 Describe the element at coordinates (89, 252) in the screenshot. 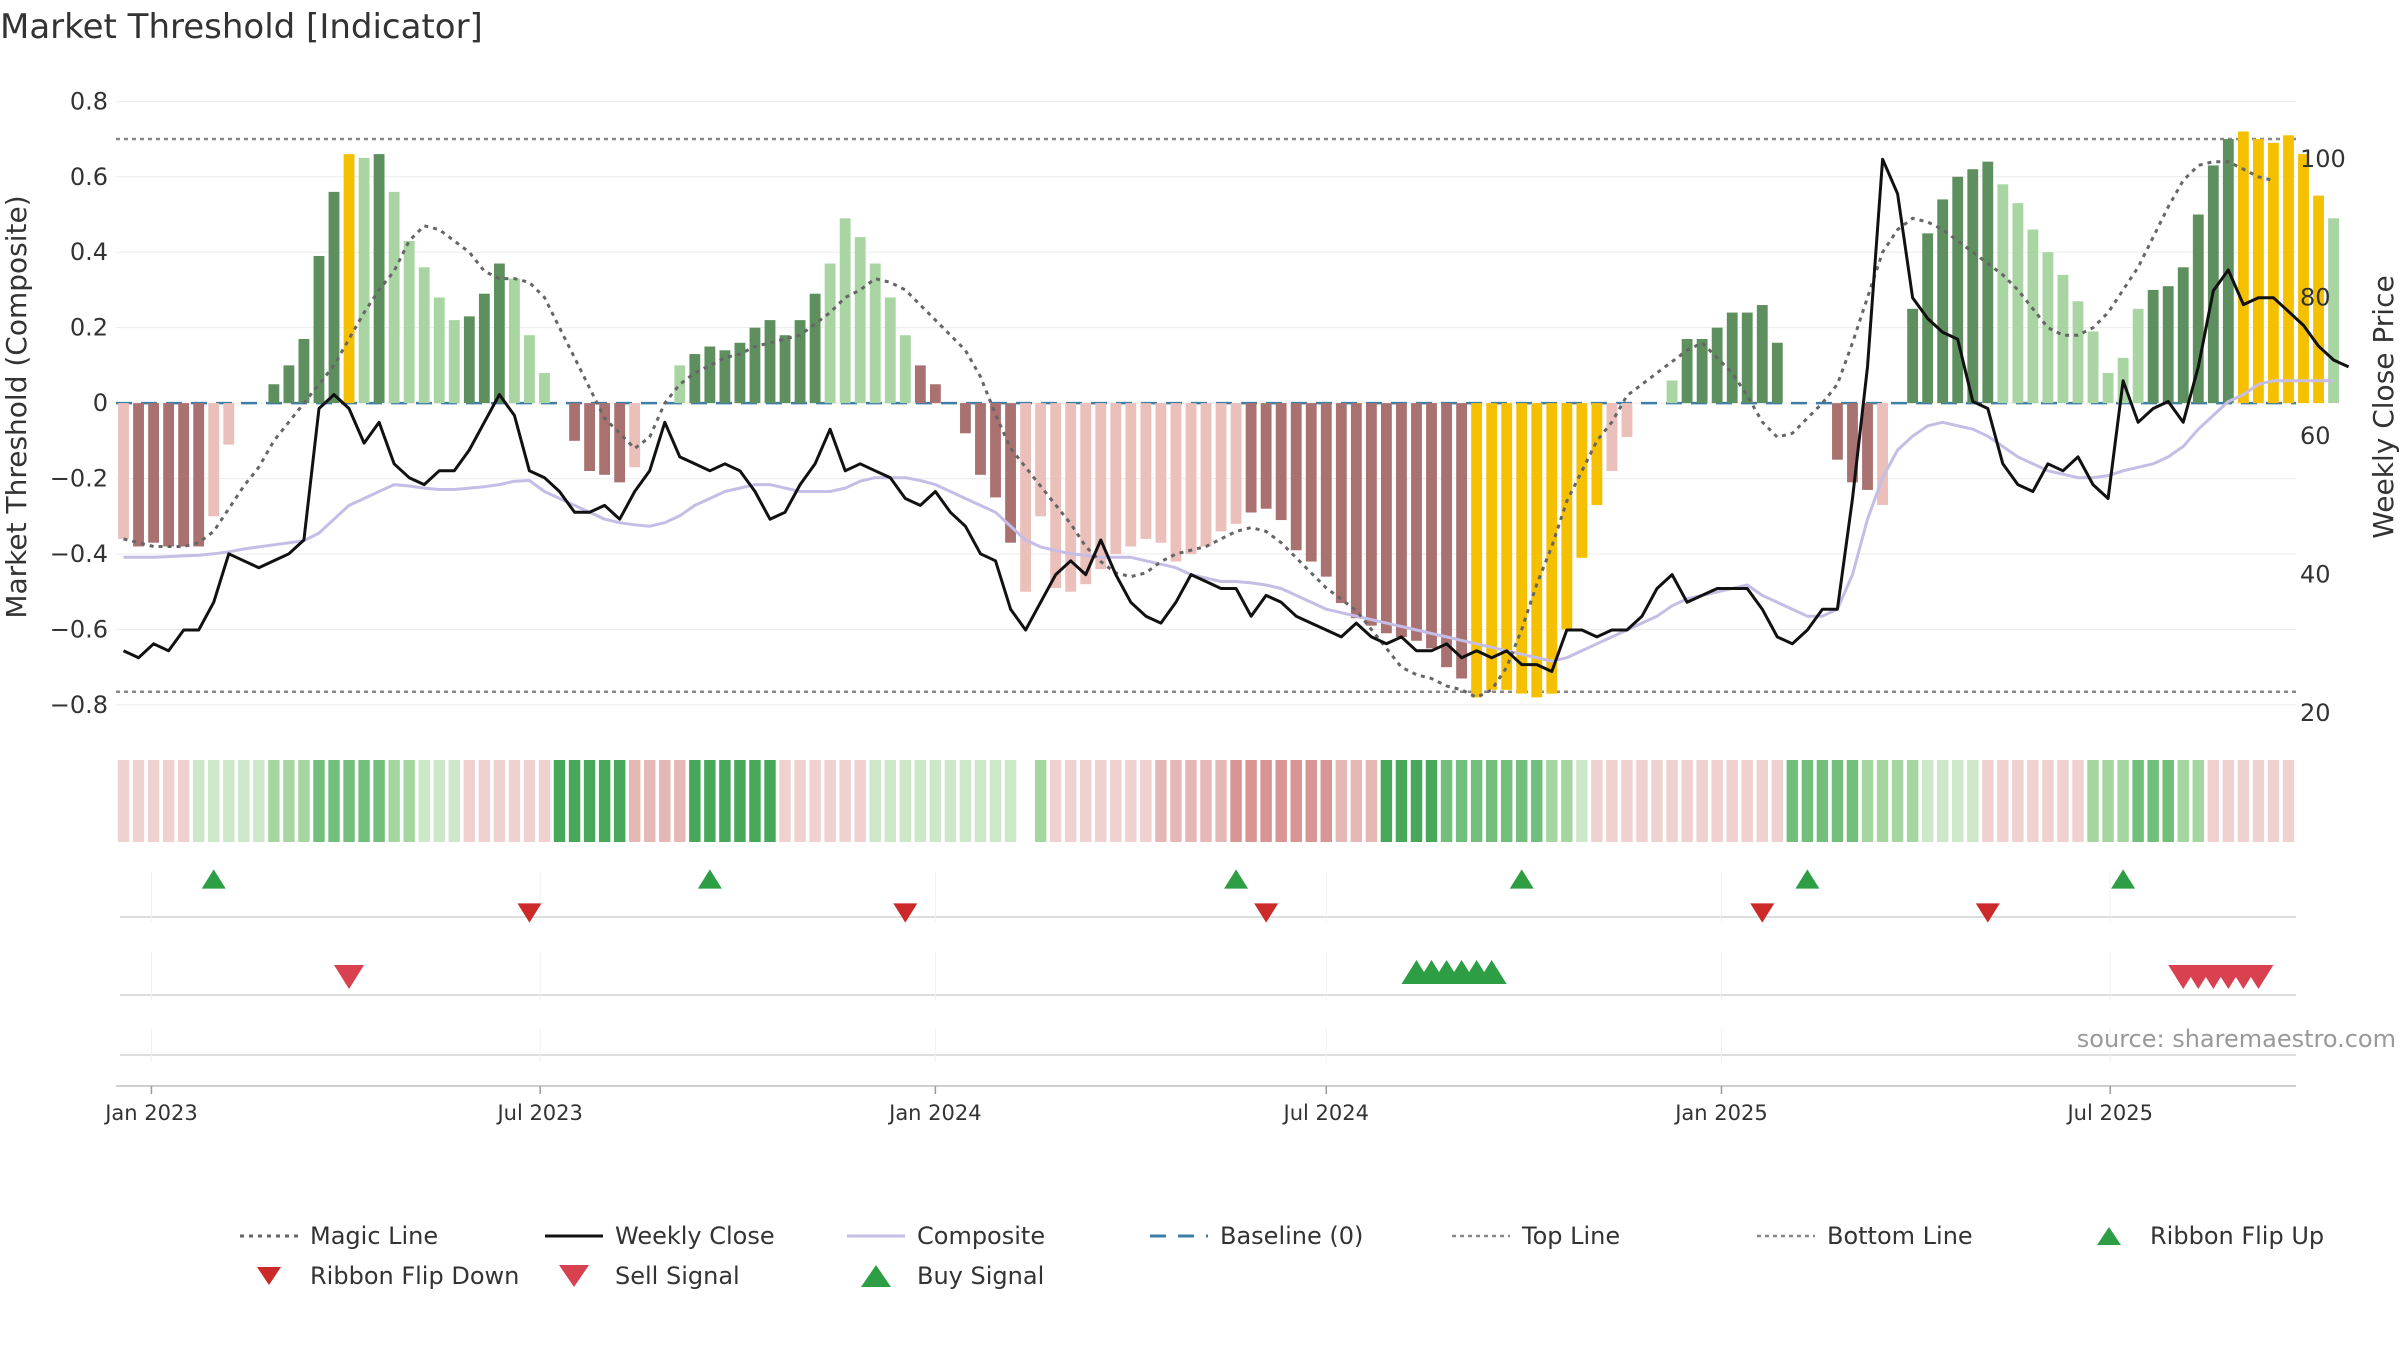

I see `left-tick-label: 0.4` at that location.